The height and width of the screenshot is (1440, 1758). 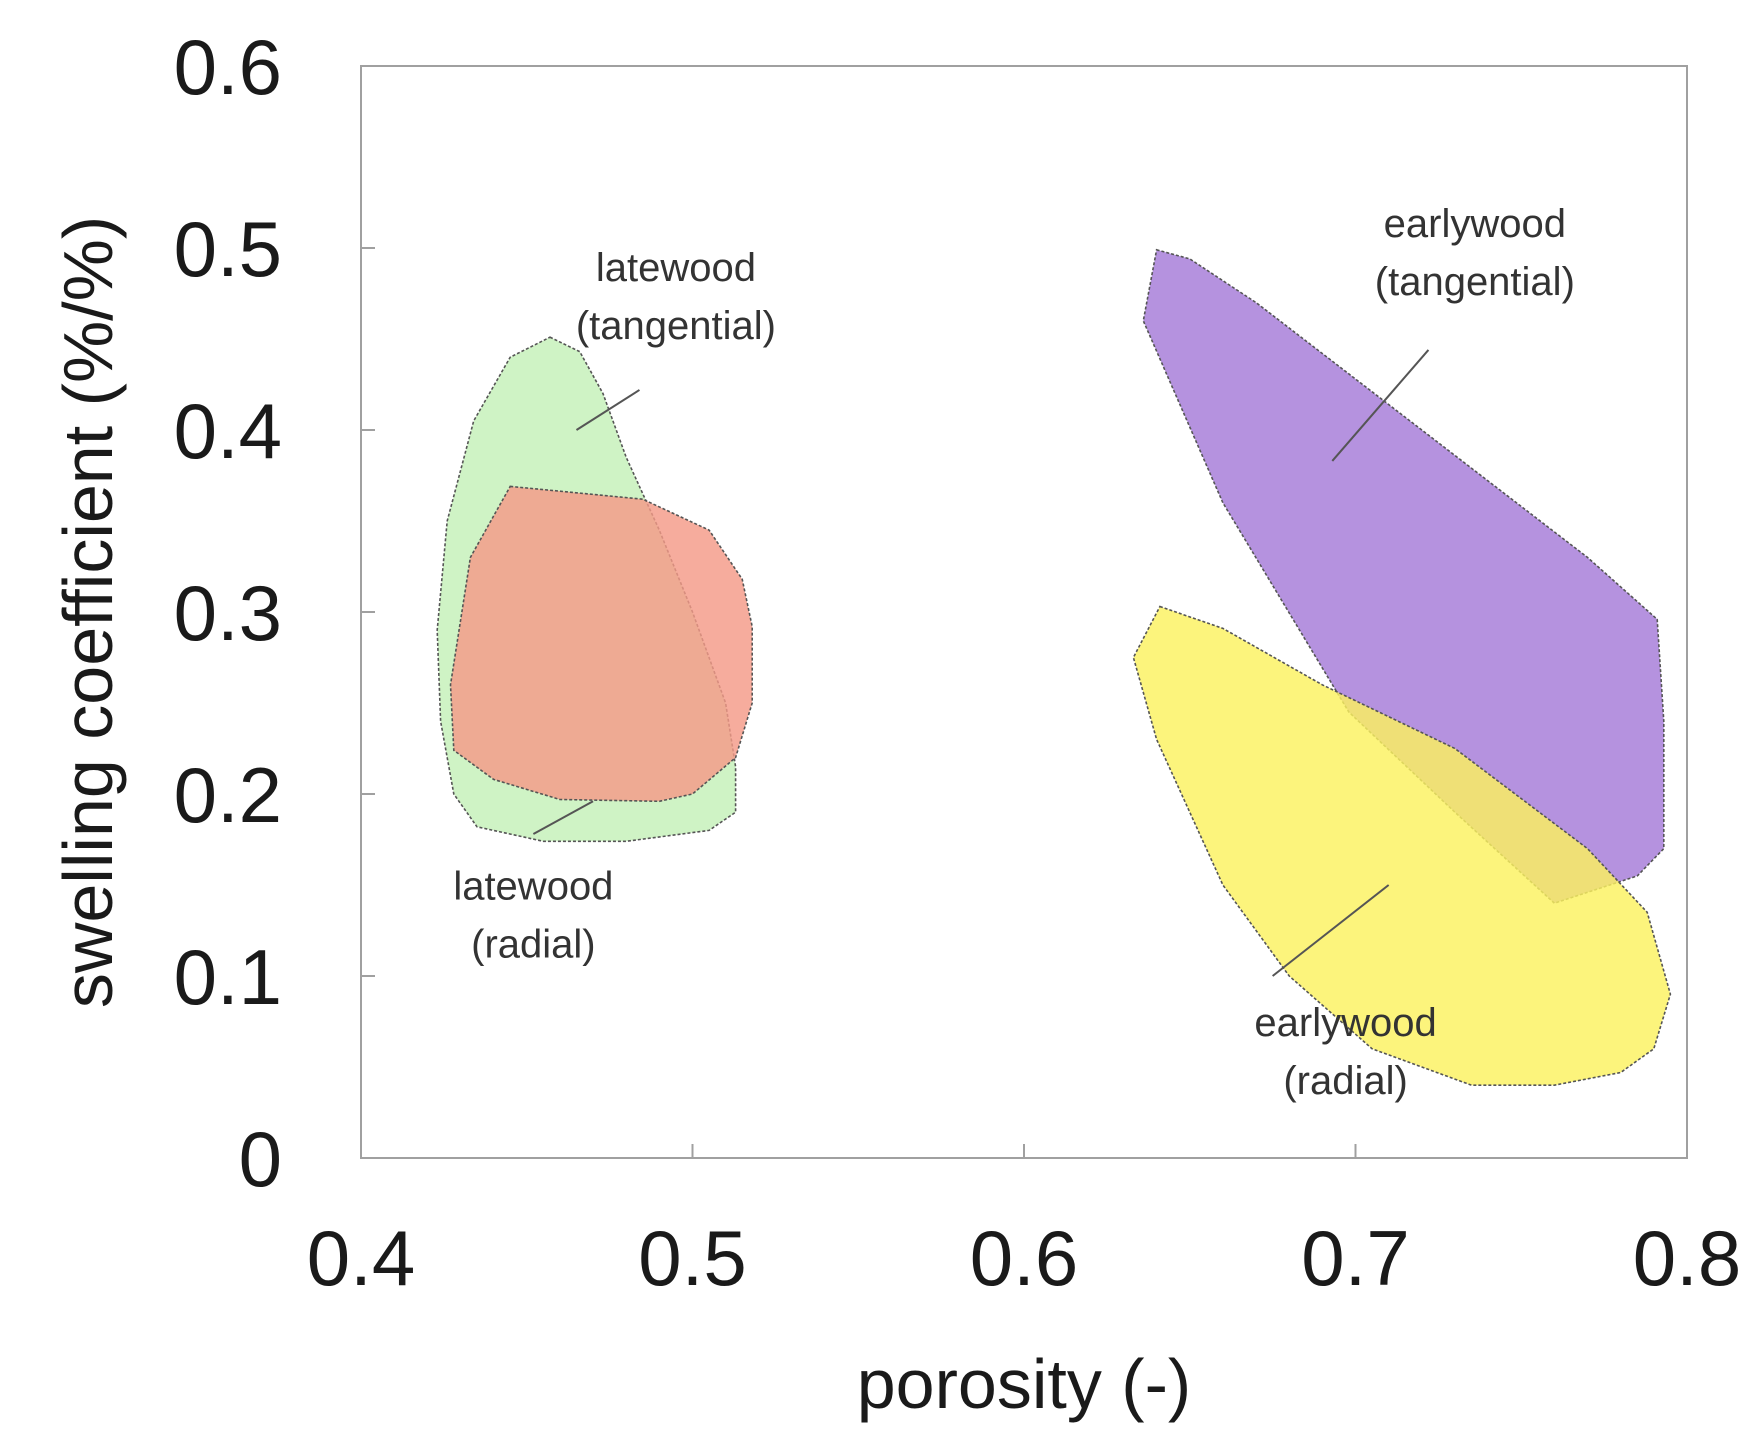 I want to click on y-tick-label: 0, so click(x=260, y=1159).